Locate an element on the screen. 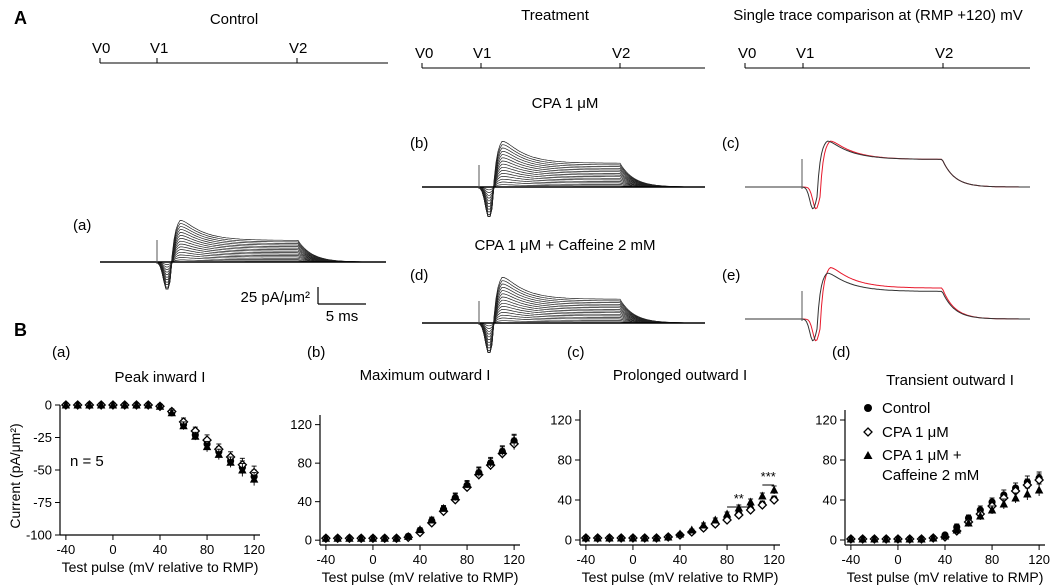 The image size is (1059, 587). scale-bar-y-label: 25 pA/μm² is located at coordinates (276, 297).